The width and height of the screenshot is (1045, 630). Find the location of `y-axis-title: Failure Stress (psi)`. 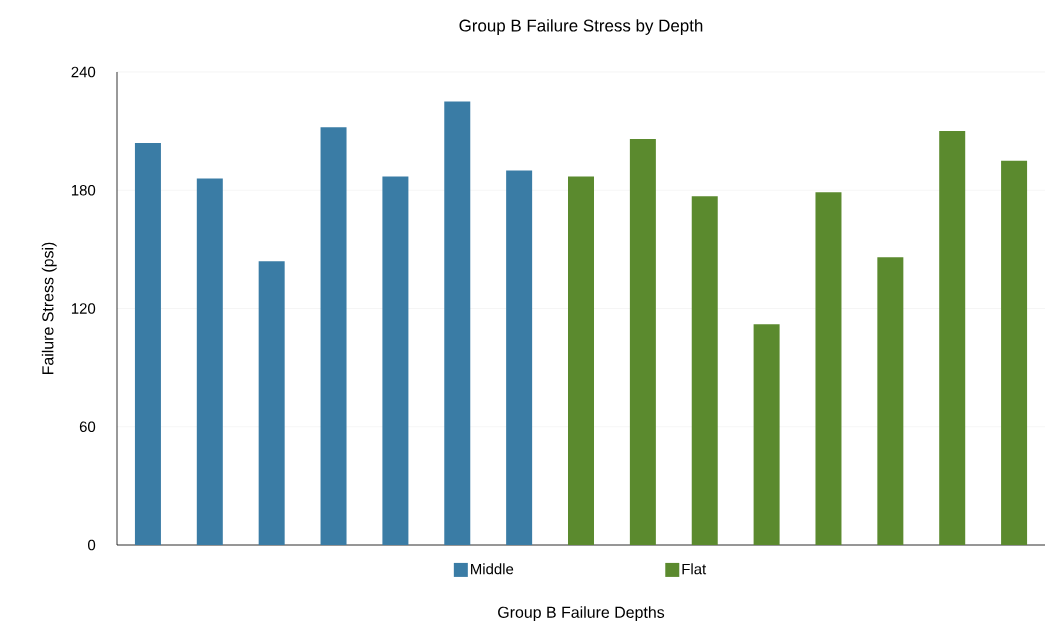

y-axis-title: Failure Stress (psi) is located at coordinates (49, 308).